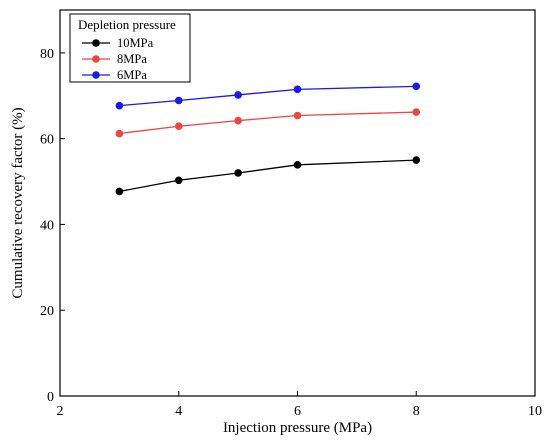 The height and width of the screenshot is (440, 550). Describe the element at coordinates (114, 59) in the screenshot. I see `legend-item: 8MPa` at that location.